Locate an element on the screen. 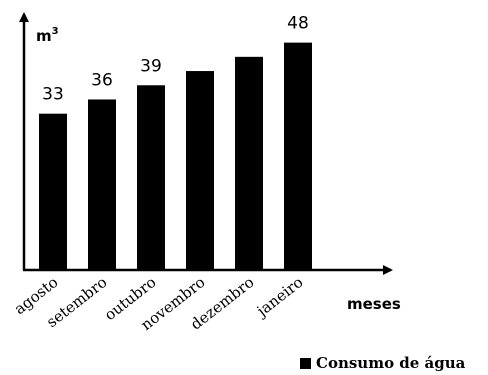 This screenshot has width=488, height=375. x-axis-title: meses is located at coordinates (374, 304).